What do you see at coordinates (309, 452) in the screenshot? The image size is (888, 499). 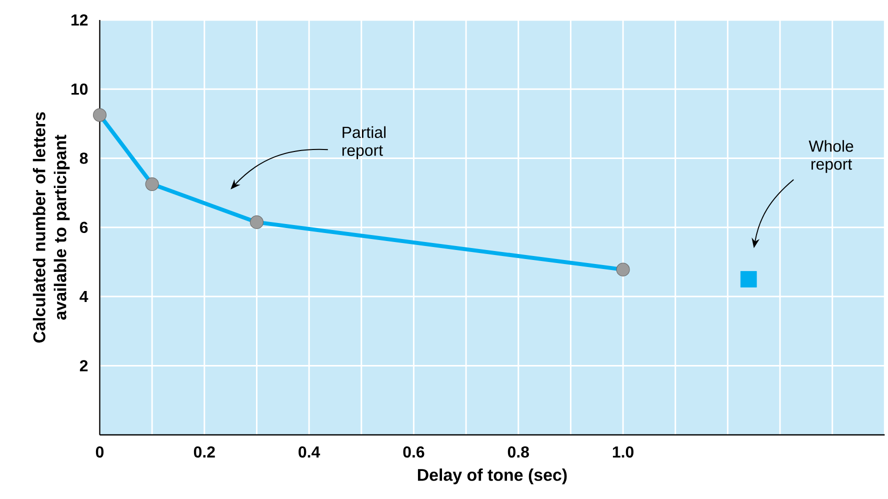 I see `x-tick-label: 0.4` at bounding box center [309, 452].